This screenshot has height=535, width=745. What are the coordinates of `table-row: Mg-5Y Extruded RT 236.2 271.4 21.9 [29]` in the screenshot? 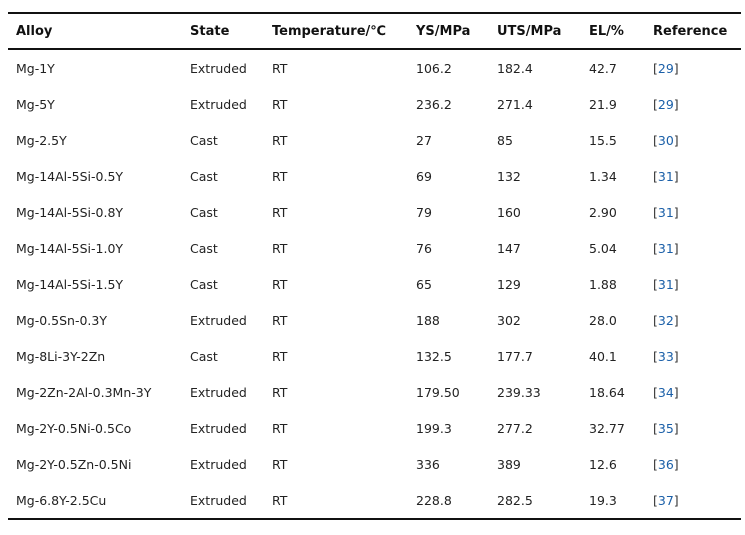 It's located at (374, 104).